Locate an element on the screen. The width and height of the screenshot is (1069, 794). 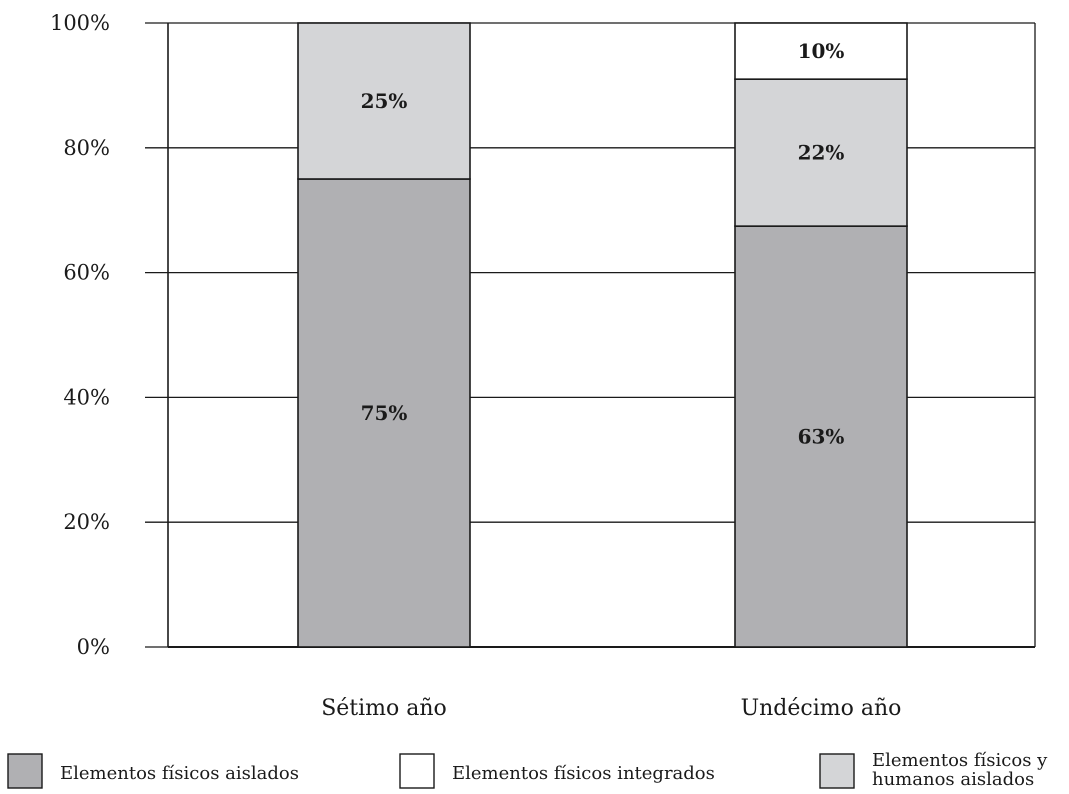
y-tick-label: 80% is located at coordinates (86, 148).